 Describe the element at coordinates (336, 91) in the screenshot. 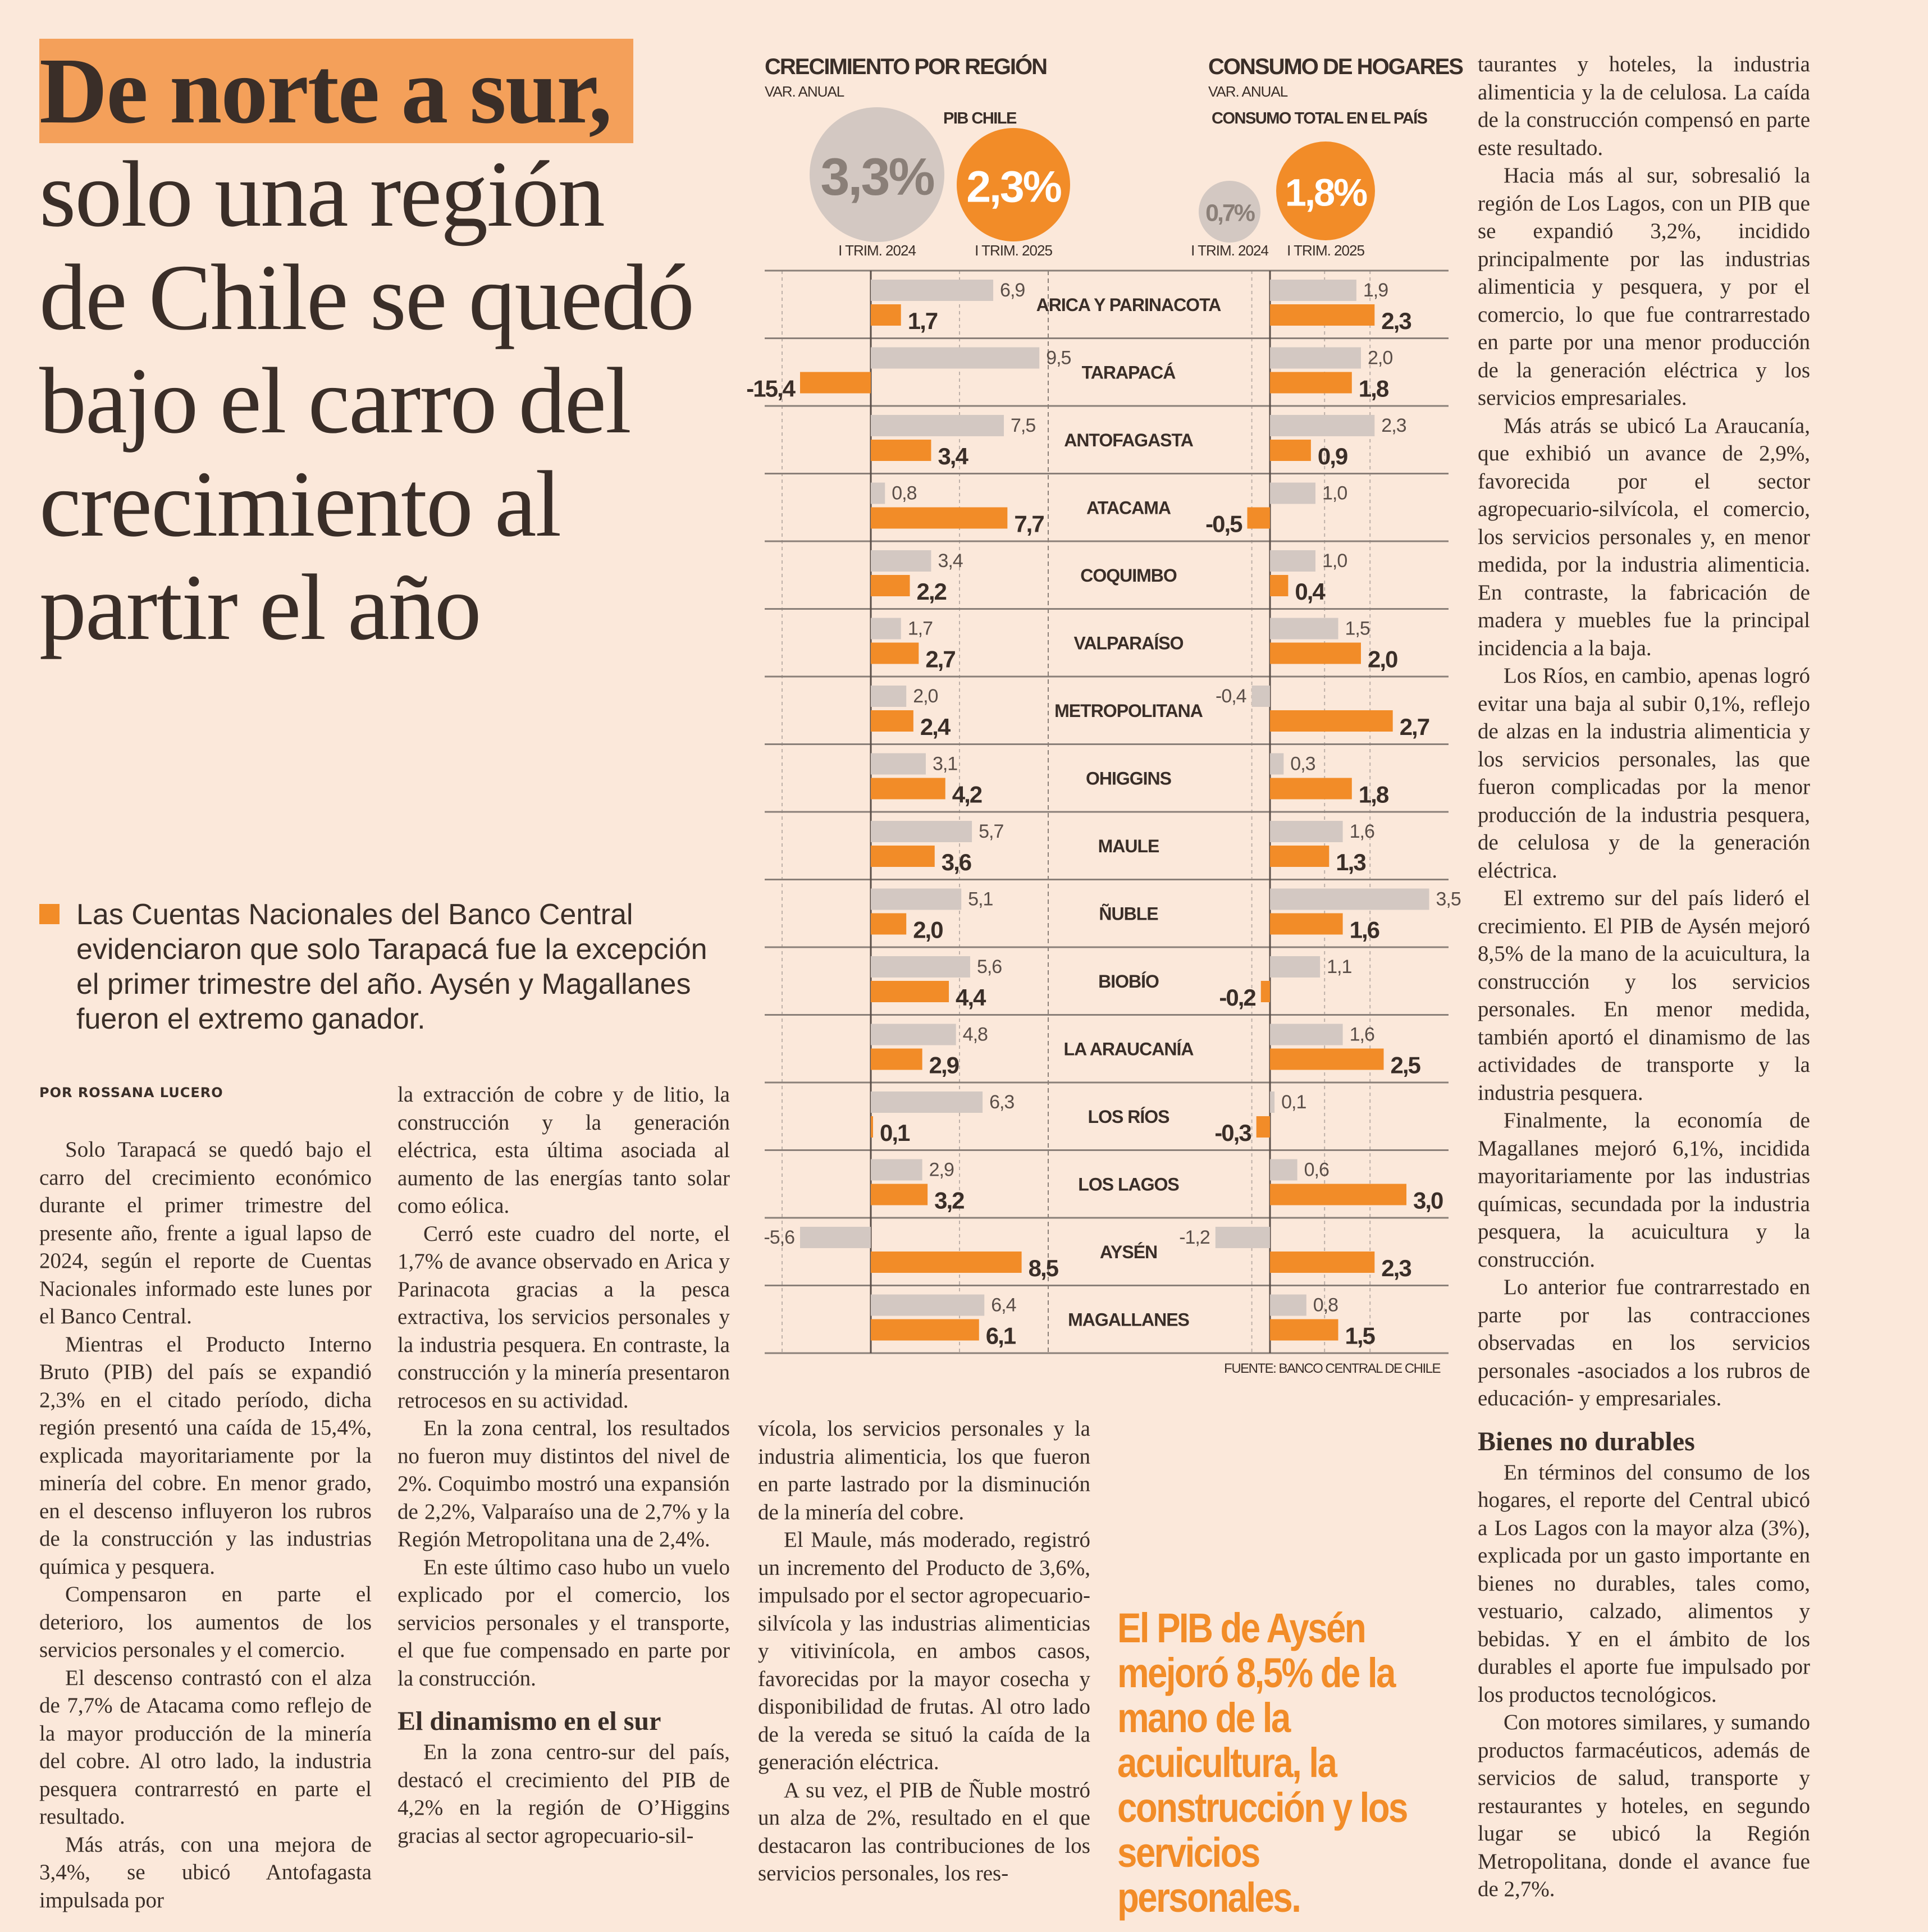

I see `headline-highlight: De norte a sur,` at that location.